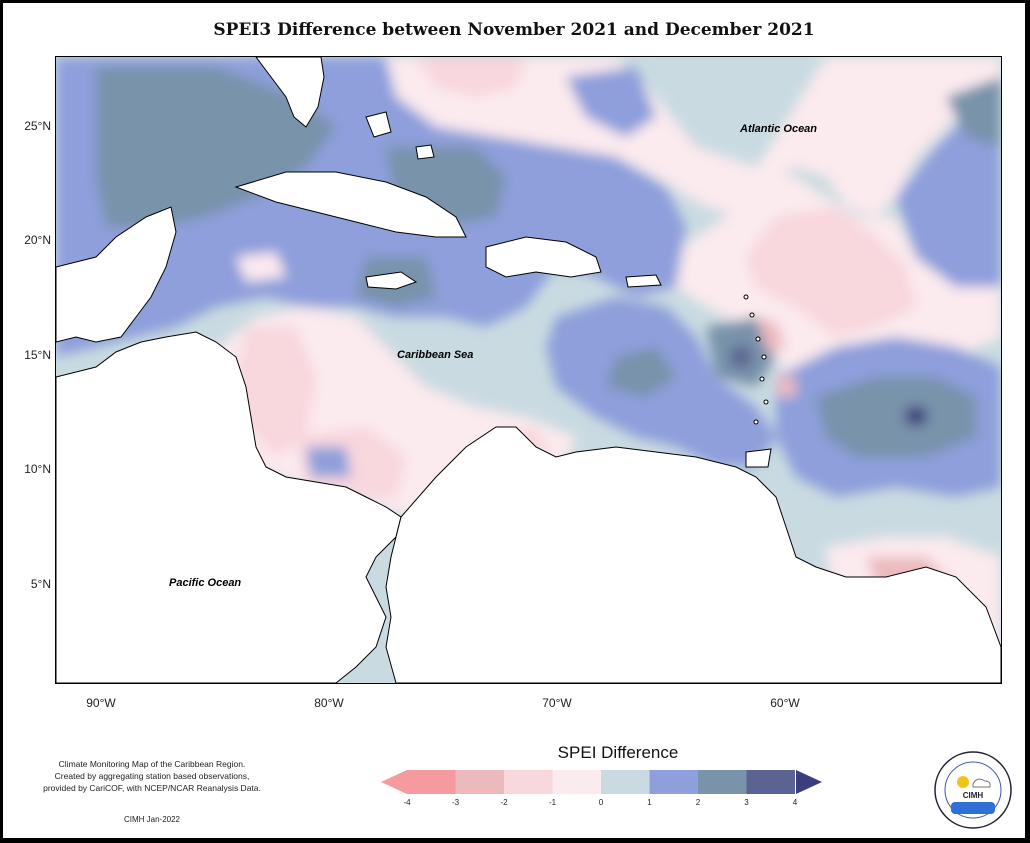  Describe the element at coordinates (37, 240) in the screenshot. I see `lat-label-20n: 20°N` at that location.